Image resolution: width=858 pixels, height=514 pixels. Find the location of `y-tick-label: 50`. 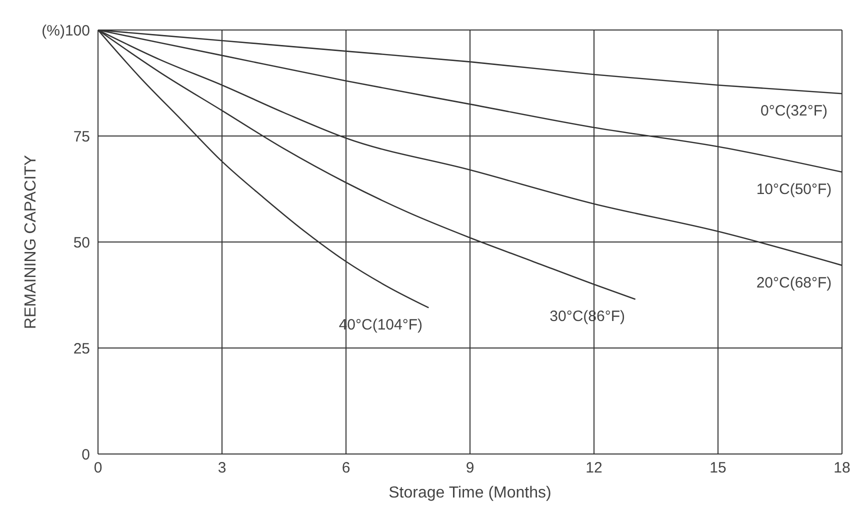

y-tick-label: 50 is located at coordinates (81, 243).